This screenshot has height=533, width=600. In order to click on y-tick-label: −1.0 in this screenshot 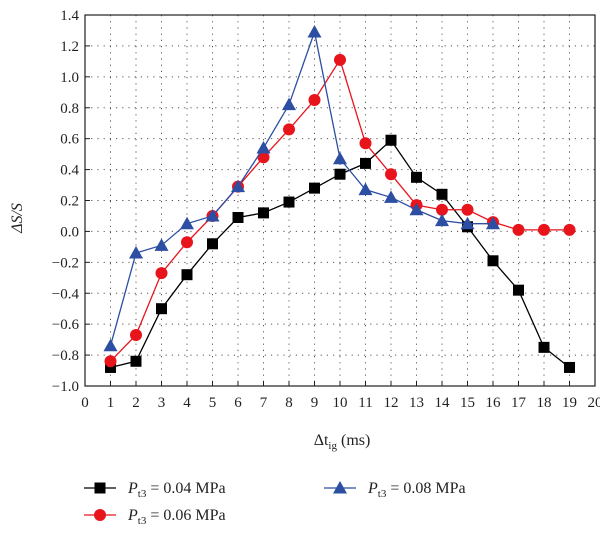, I will do `click(65, 387)`.